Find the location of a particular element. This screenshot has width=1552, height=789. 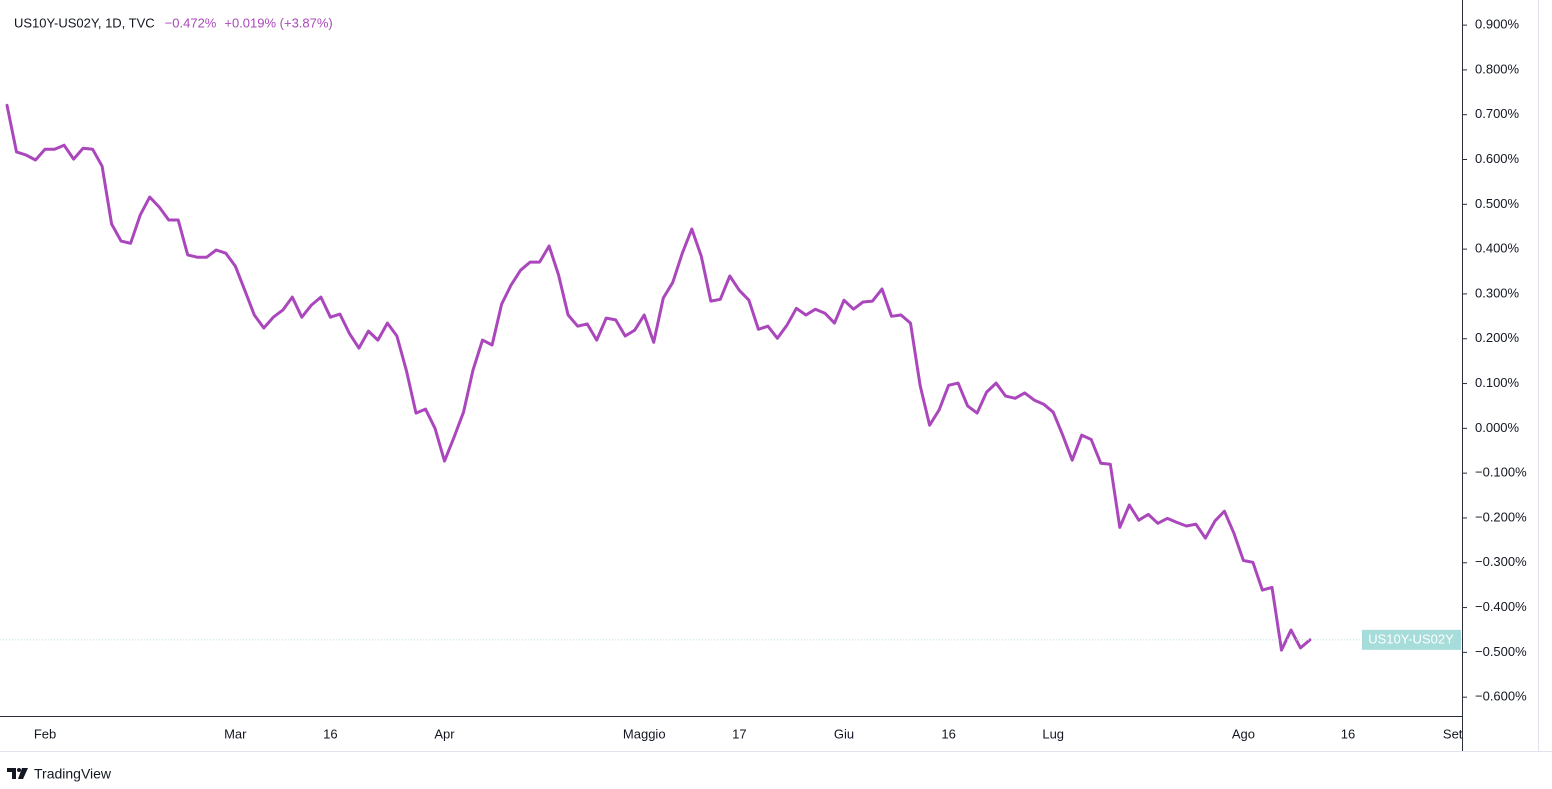

y-tick-label: −0.100% is located at coordinates (1501, 472).